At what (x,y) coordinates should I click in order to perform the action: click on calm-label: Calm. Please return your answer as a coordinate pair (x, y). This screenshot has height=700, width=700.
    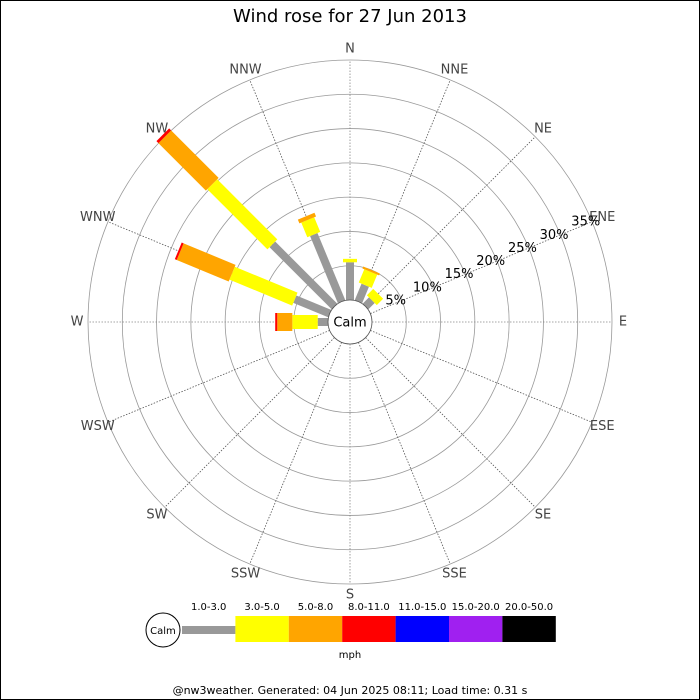
    Looking at the image, I should click on (349, 323).